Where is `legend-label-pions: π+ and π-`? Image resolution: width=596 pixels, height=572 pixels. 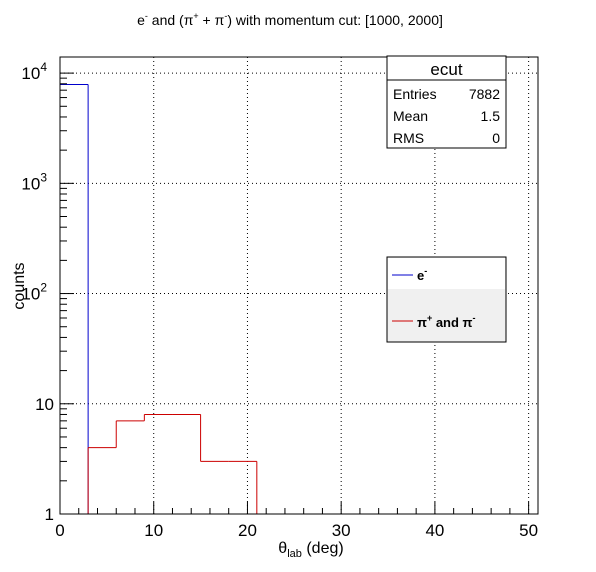
legend-label-pions: π+ and π- is located at coordinates (446, 321).